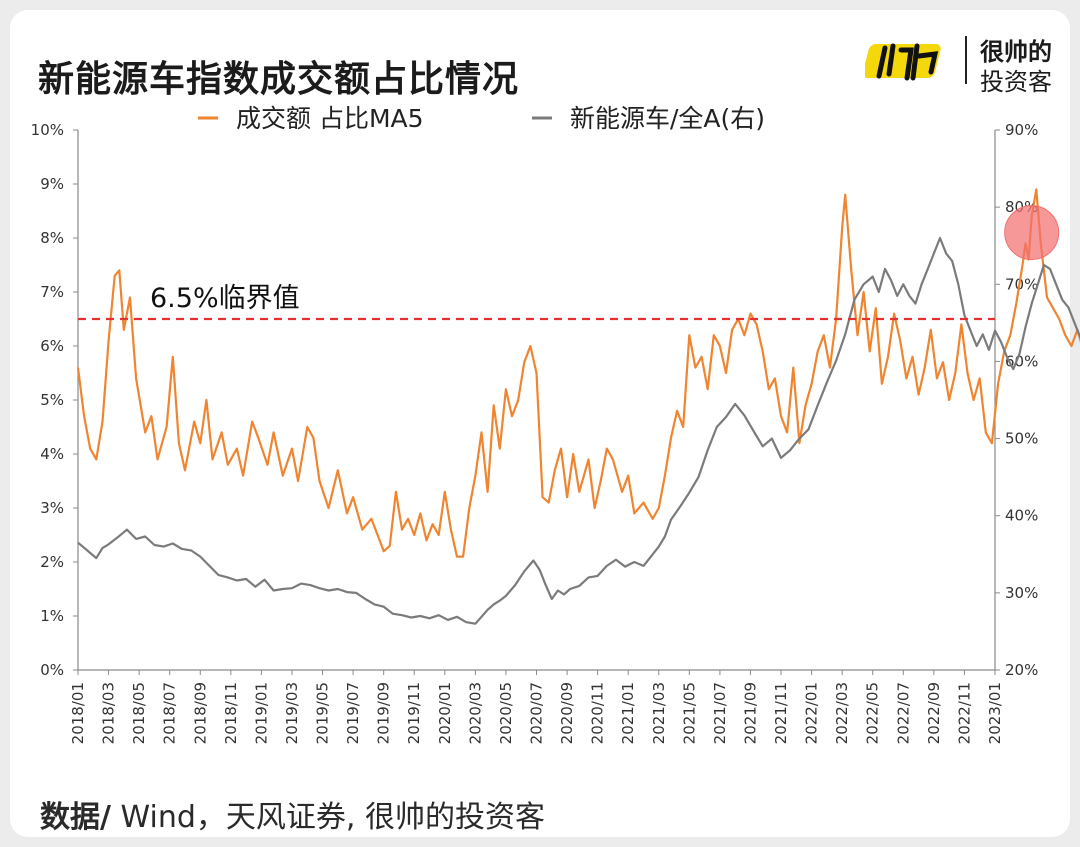  I want to click on right-tick-label: 20%, so click(1021, 670).